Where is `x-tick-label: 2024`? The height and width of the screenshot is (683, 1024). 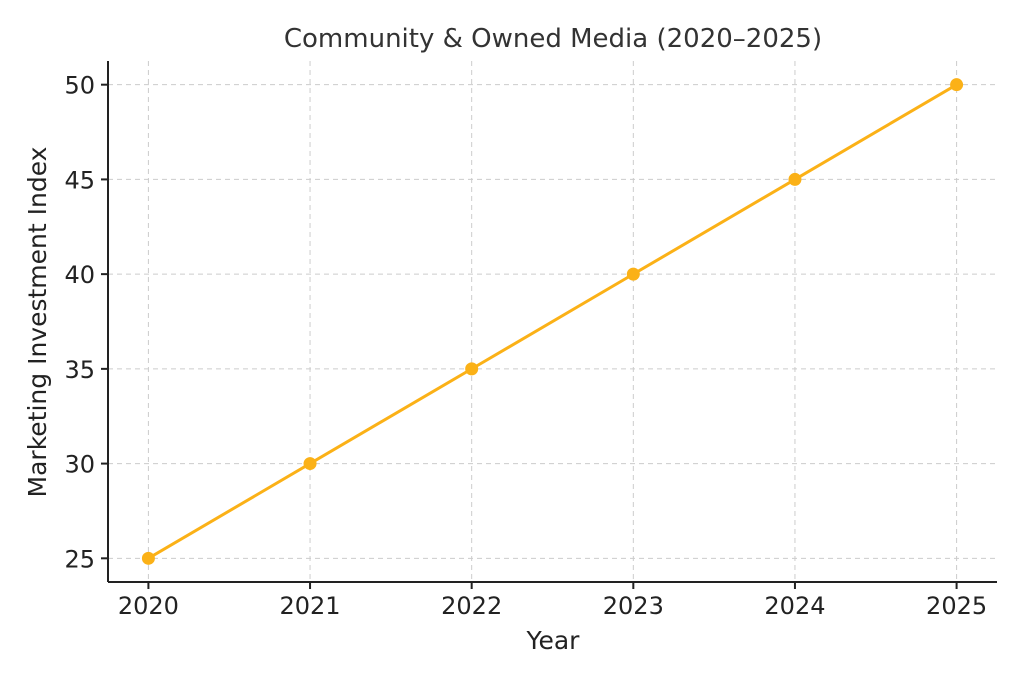 x-tick-label: 2024 is located at coordinates (794, 606).